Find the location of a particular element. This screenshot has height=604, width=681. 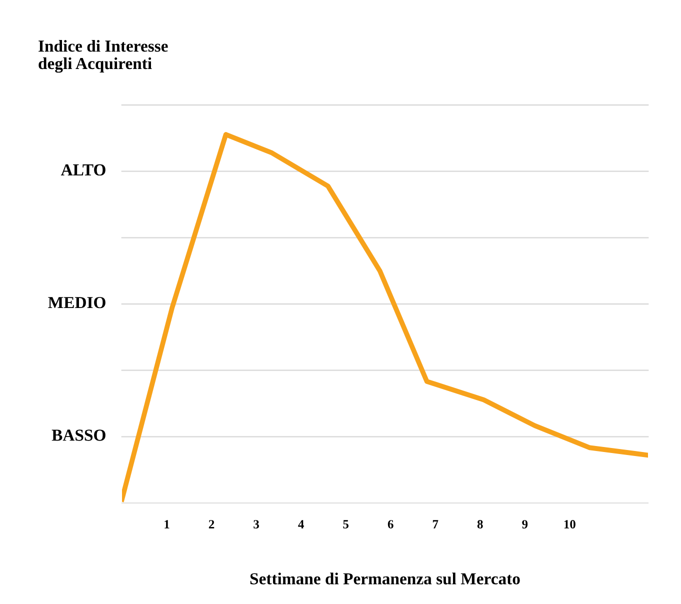

x-tick-label: 9 is located at coordinates (525, 524).